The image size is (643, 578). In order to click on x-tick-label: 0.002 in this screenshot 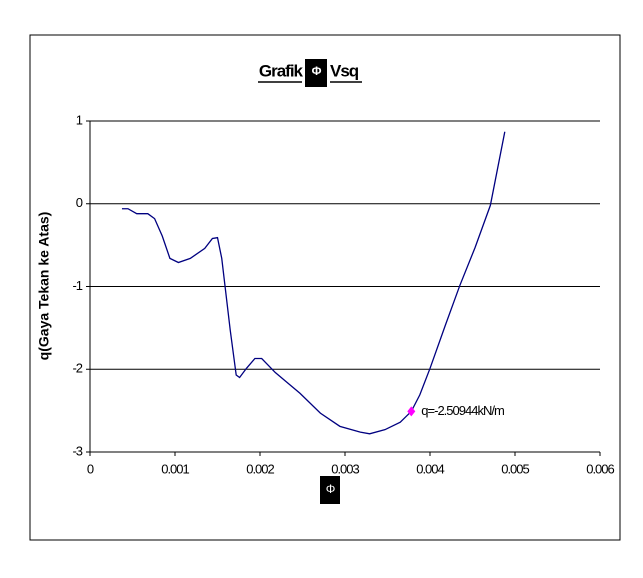, I will do `click(260, 468)`.